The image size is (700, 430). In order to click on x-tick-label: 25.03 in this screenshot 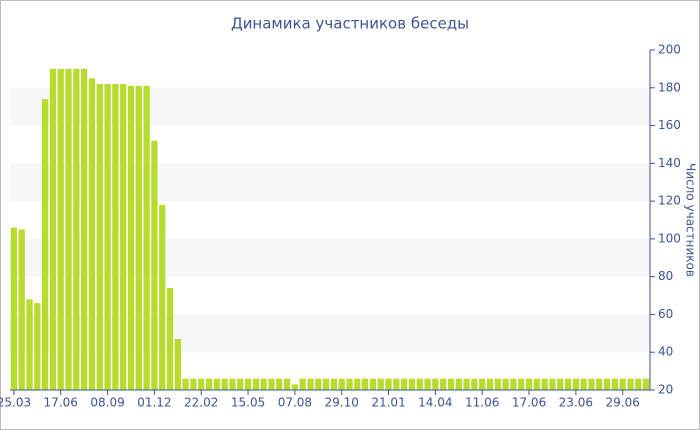, I will do `click(15, 403)`.